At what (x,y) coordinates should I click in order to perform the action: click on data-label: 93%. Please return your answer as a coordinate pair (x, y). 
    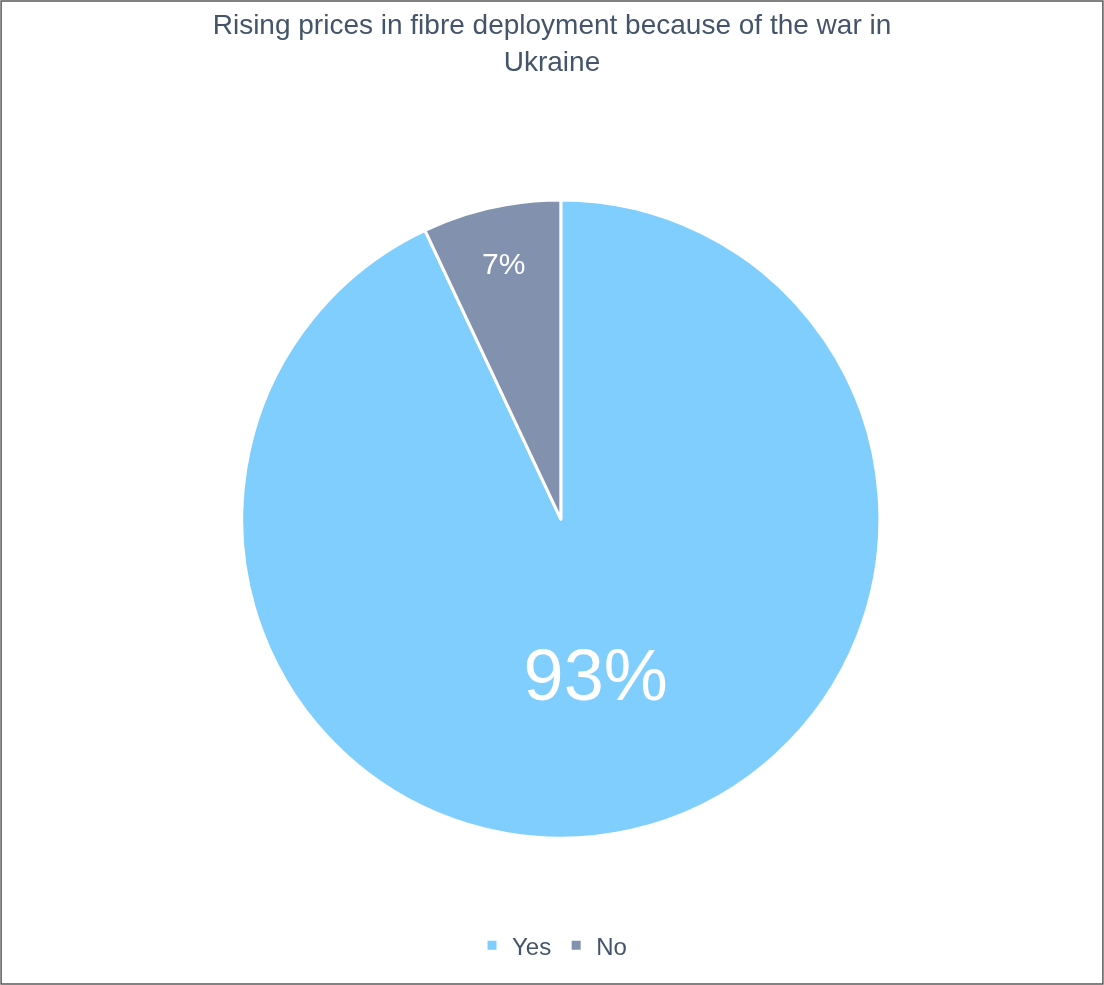
    Looking at the image, I should click on (595, 674).